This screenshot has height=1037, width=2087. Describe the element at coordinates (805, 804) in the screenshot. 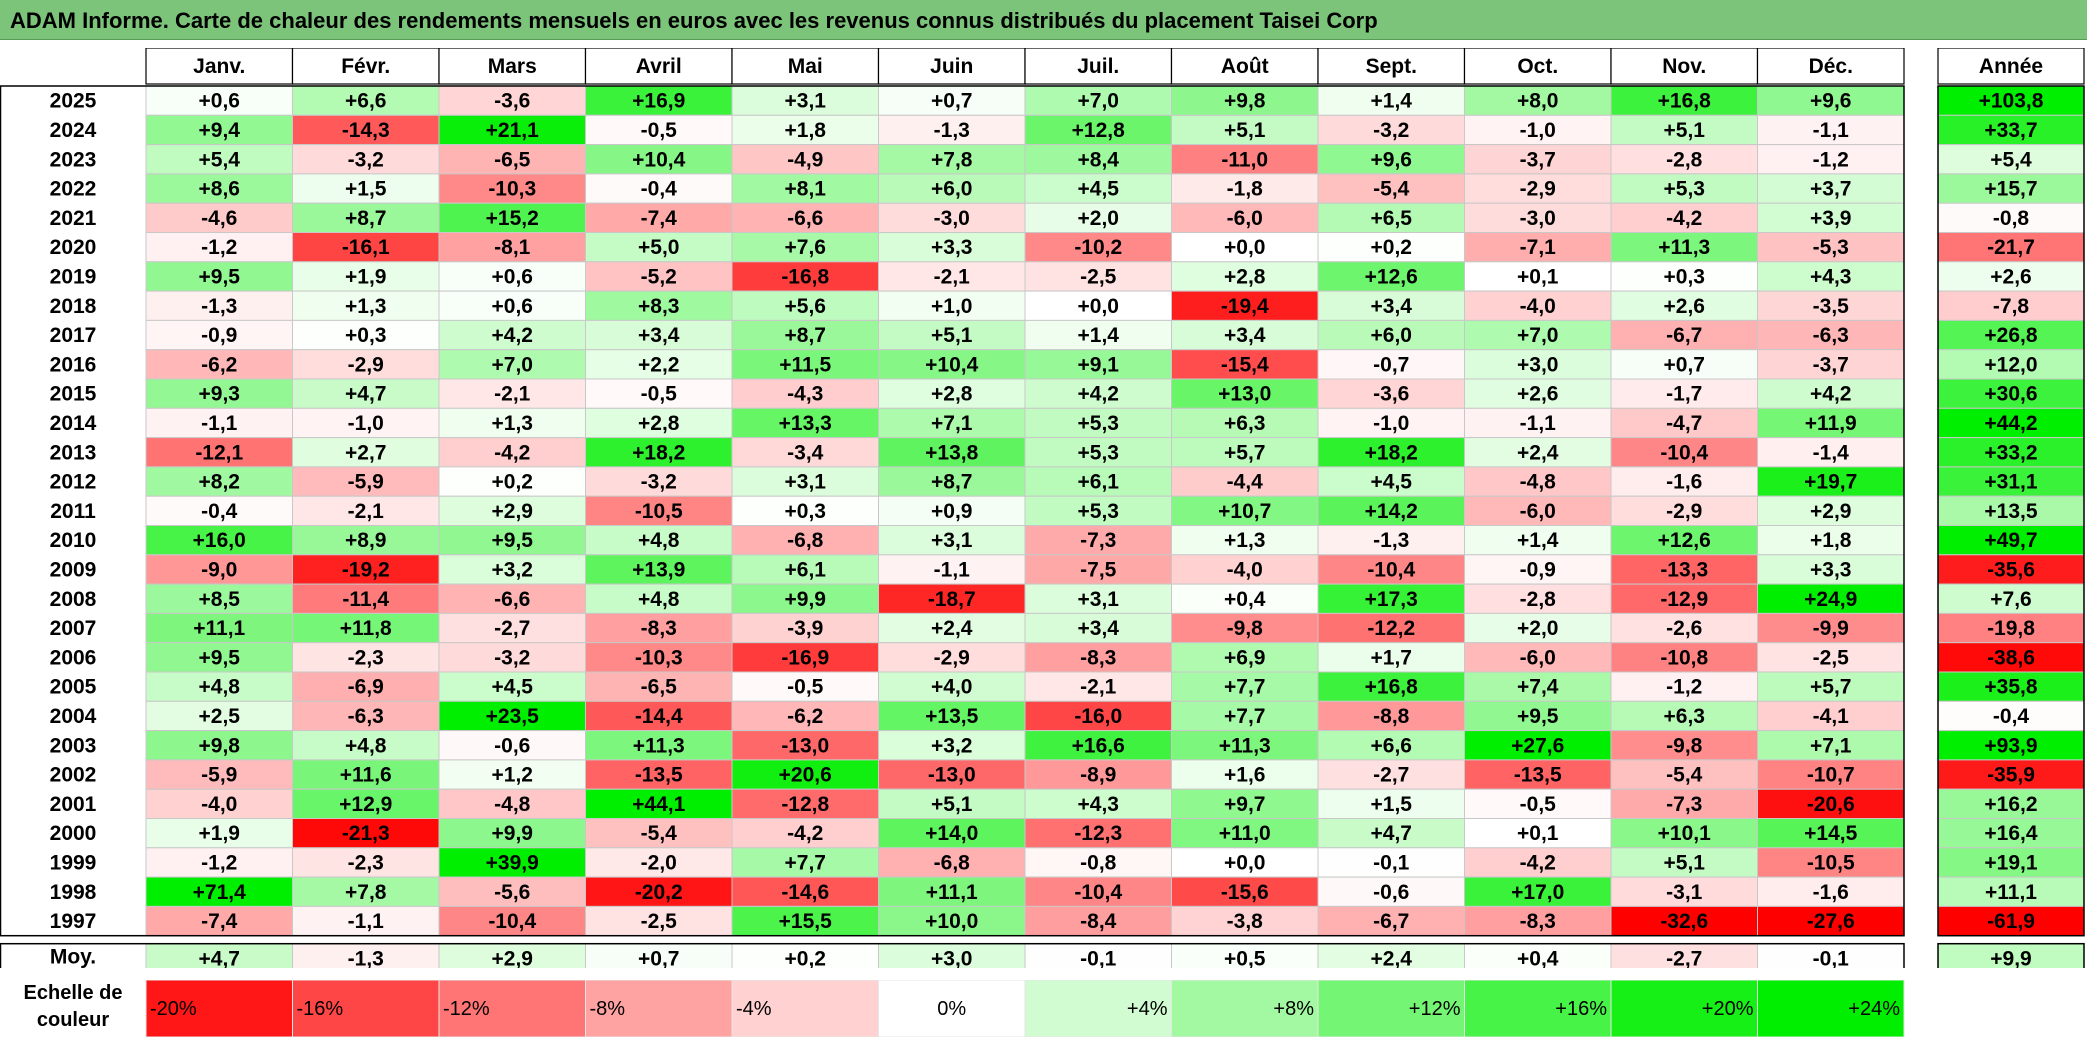

I see `cell-value-label: -12,8` at that location.